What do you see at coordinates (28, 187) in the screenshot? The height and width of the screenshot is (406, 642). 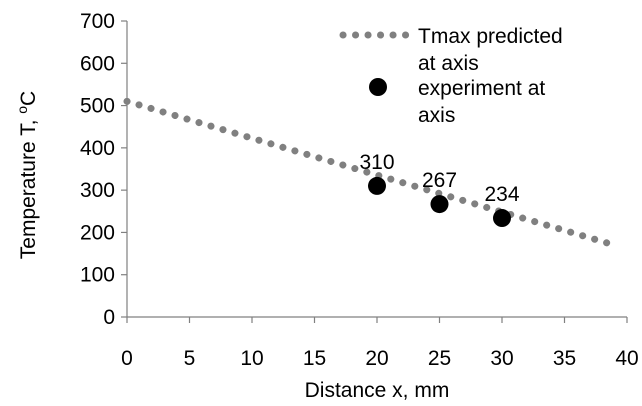 I see `y-axis-label-main: Temperature T,` at bounding box center [28, 187].